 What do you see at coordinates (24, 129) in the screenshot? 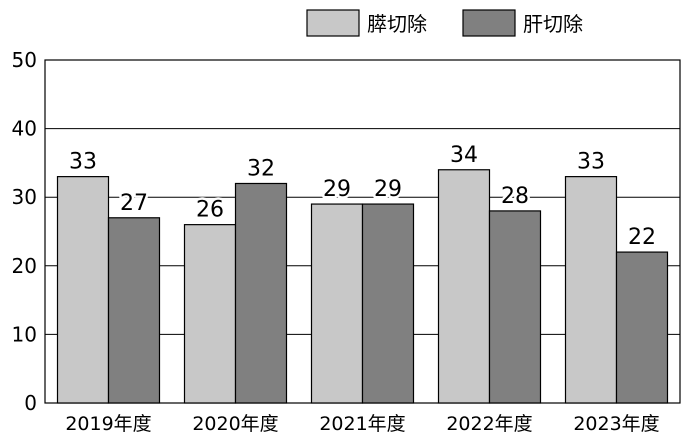
I see `y-tick-label: 40` at bounding box center [24, 129].